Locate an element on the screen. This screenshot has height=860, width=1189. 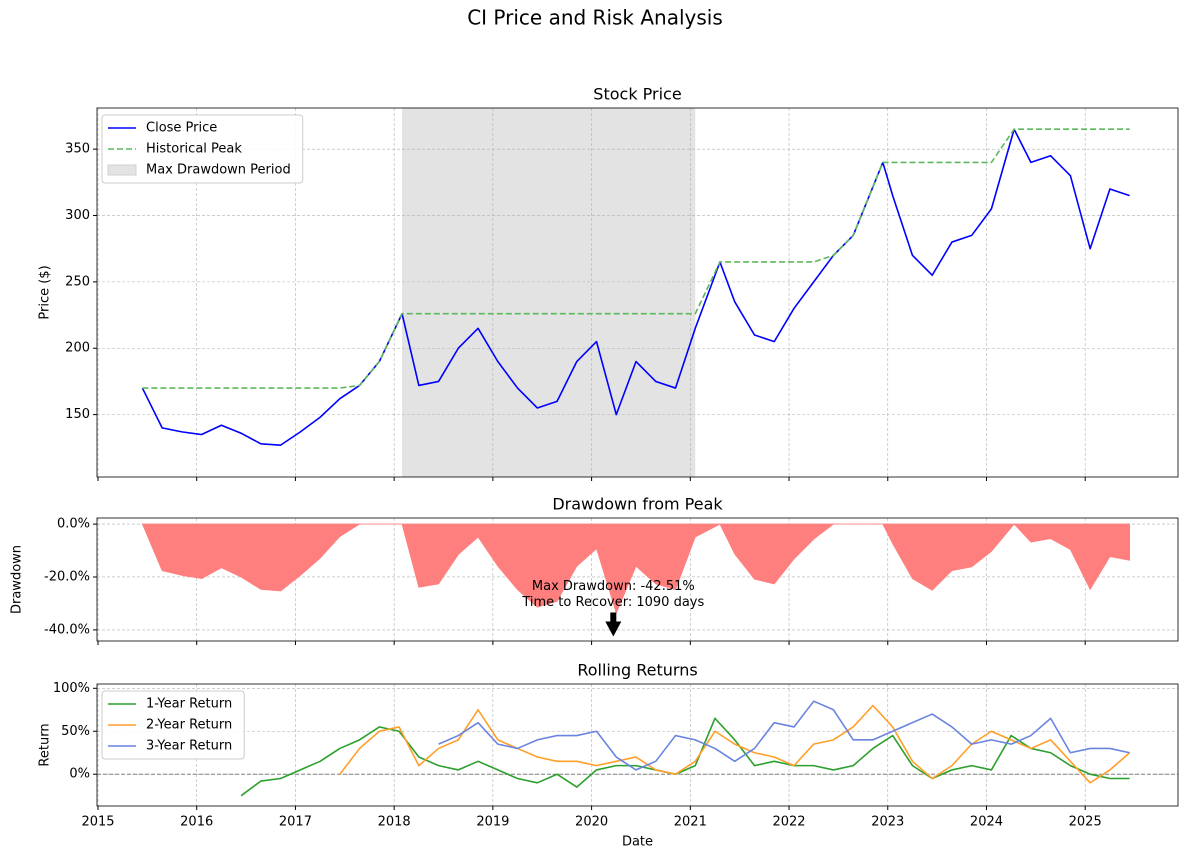
y-tick-label: 0% is located at coordinates (79, 774).